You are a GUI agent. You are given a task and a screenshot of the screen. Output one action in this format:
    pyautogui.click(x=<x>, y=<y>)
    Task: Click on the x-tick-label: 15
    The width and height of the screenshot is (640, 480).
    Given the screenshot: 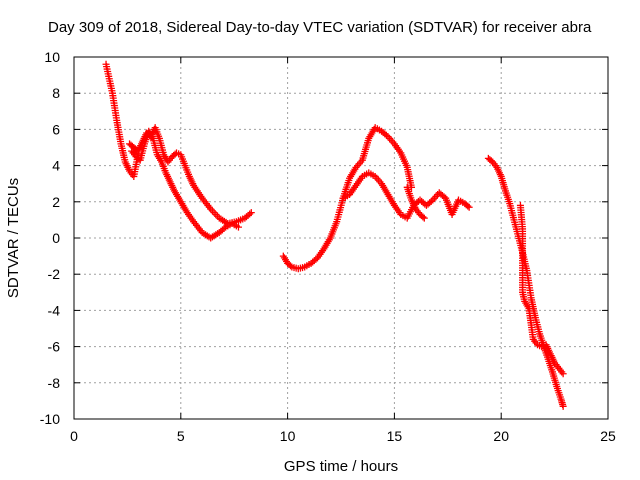 What is the action you would take?
    pyautogui.click(x=395, y=436)
    